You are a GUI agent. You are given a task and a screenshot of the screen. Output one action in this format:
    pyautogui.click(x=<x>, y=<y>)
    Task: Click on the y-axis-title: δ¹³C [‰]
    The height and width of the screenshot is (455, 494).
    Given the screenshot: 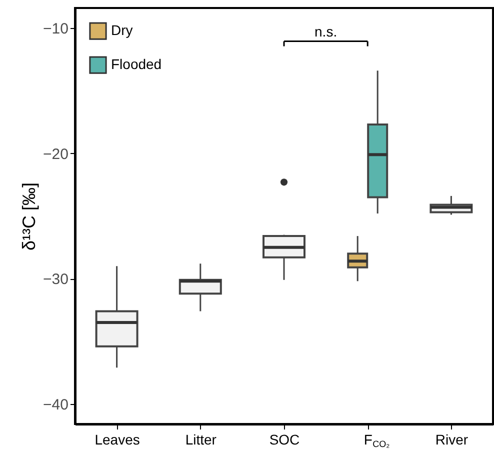 What is the action you would take?
    pyautogui.click(x=29, y=216)
    